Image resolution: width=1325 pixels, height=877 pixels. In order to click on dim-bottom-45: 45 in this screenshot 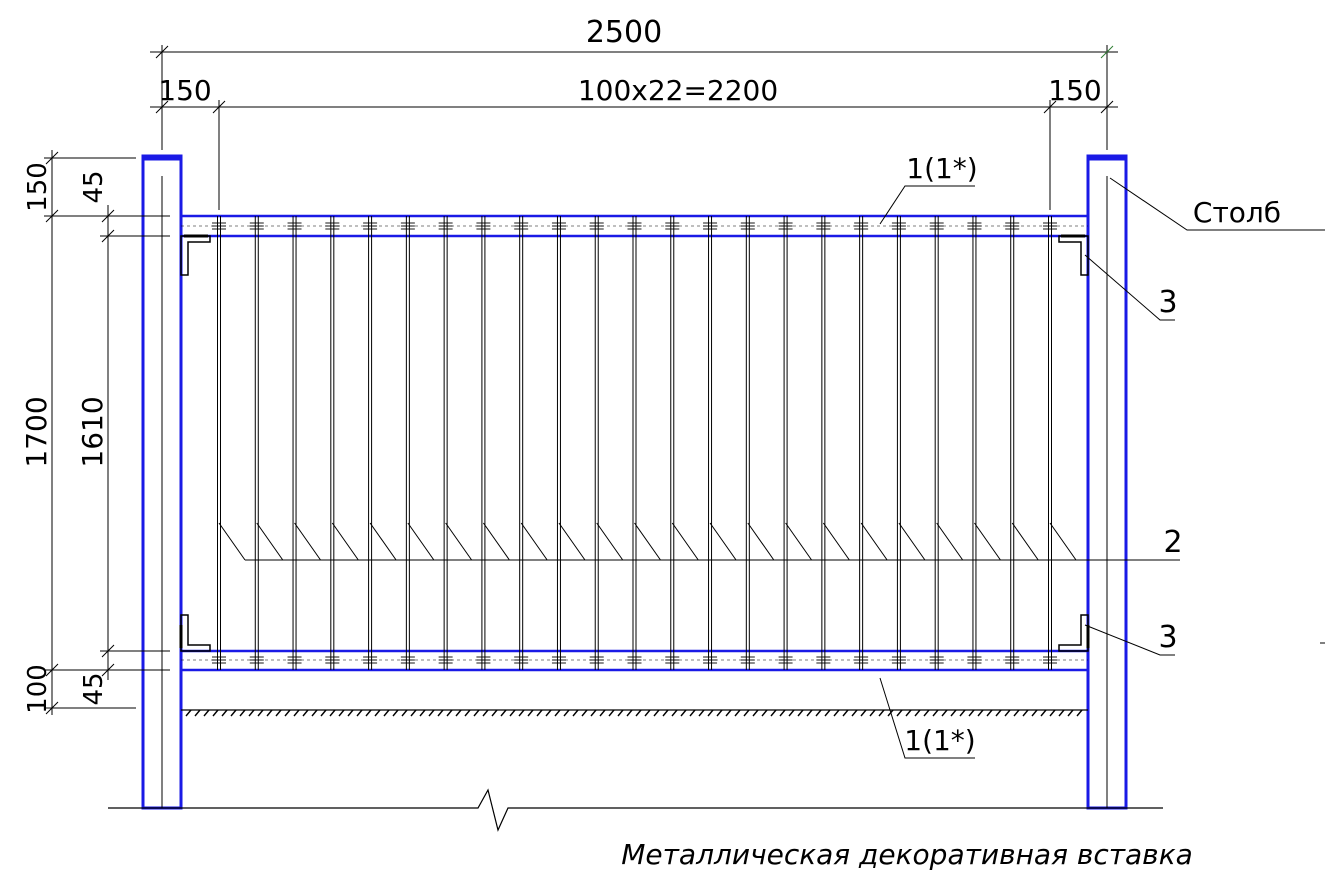, I will do `click(94, 688)`.